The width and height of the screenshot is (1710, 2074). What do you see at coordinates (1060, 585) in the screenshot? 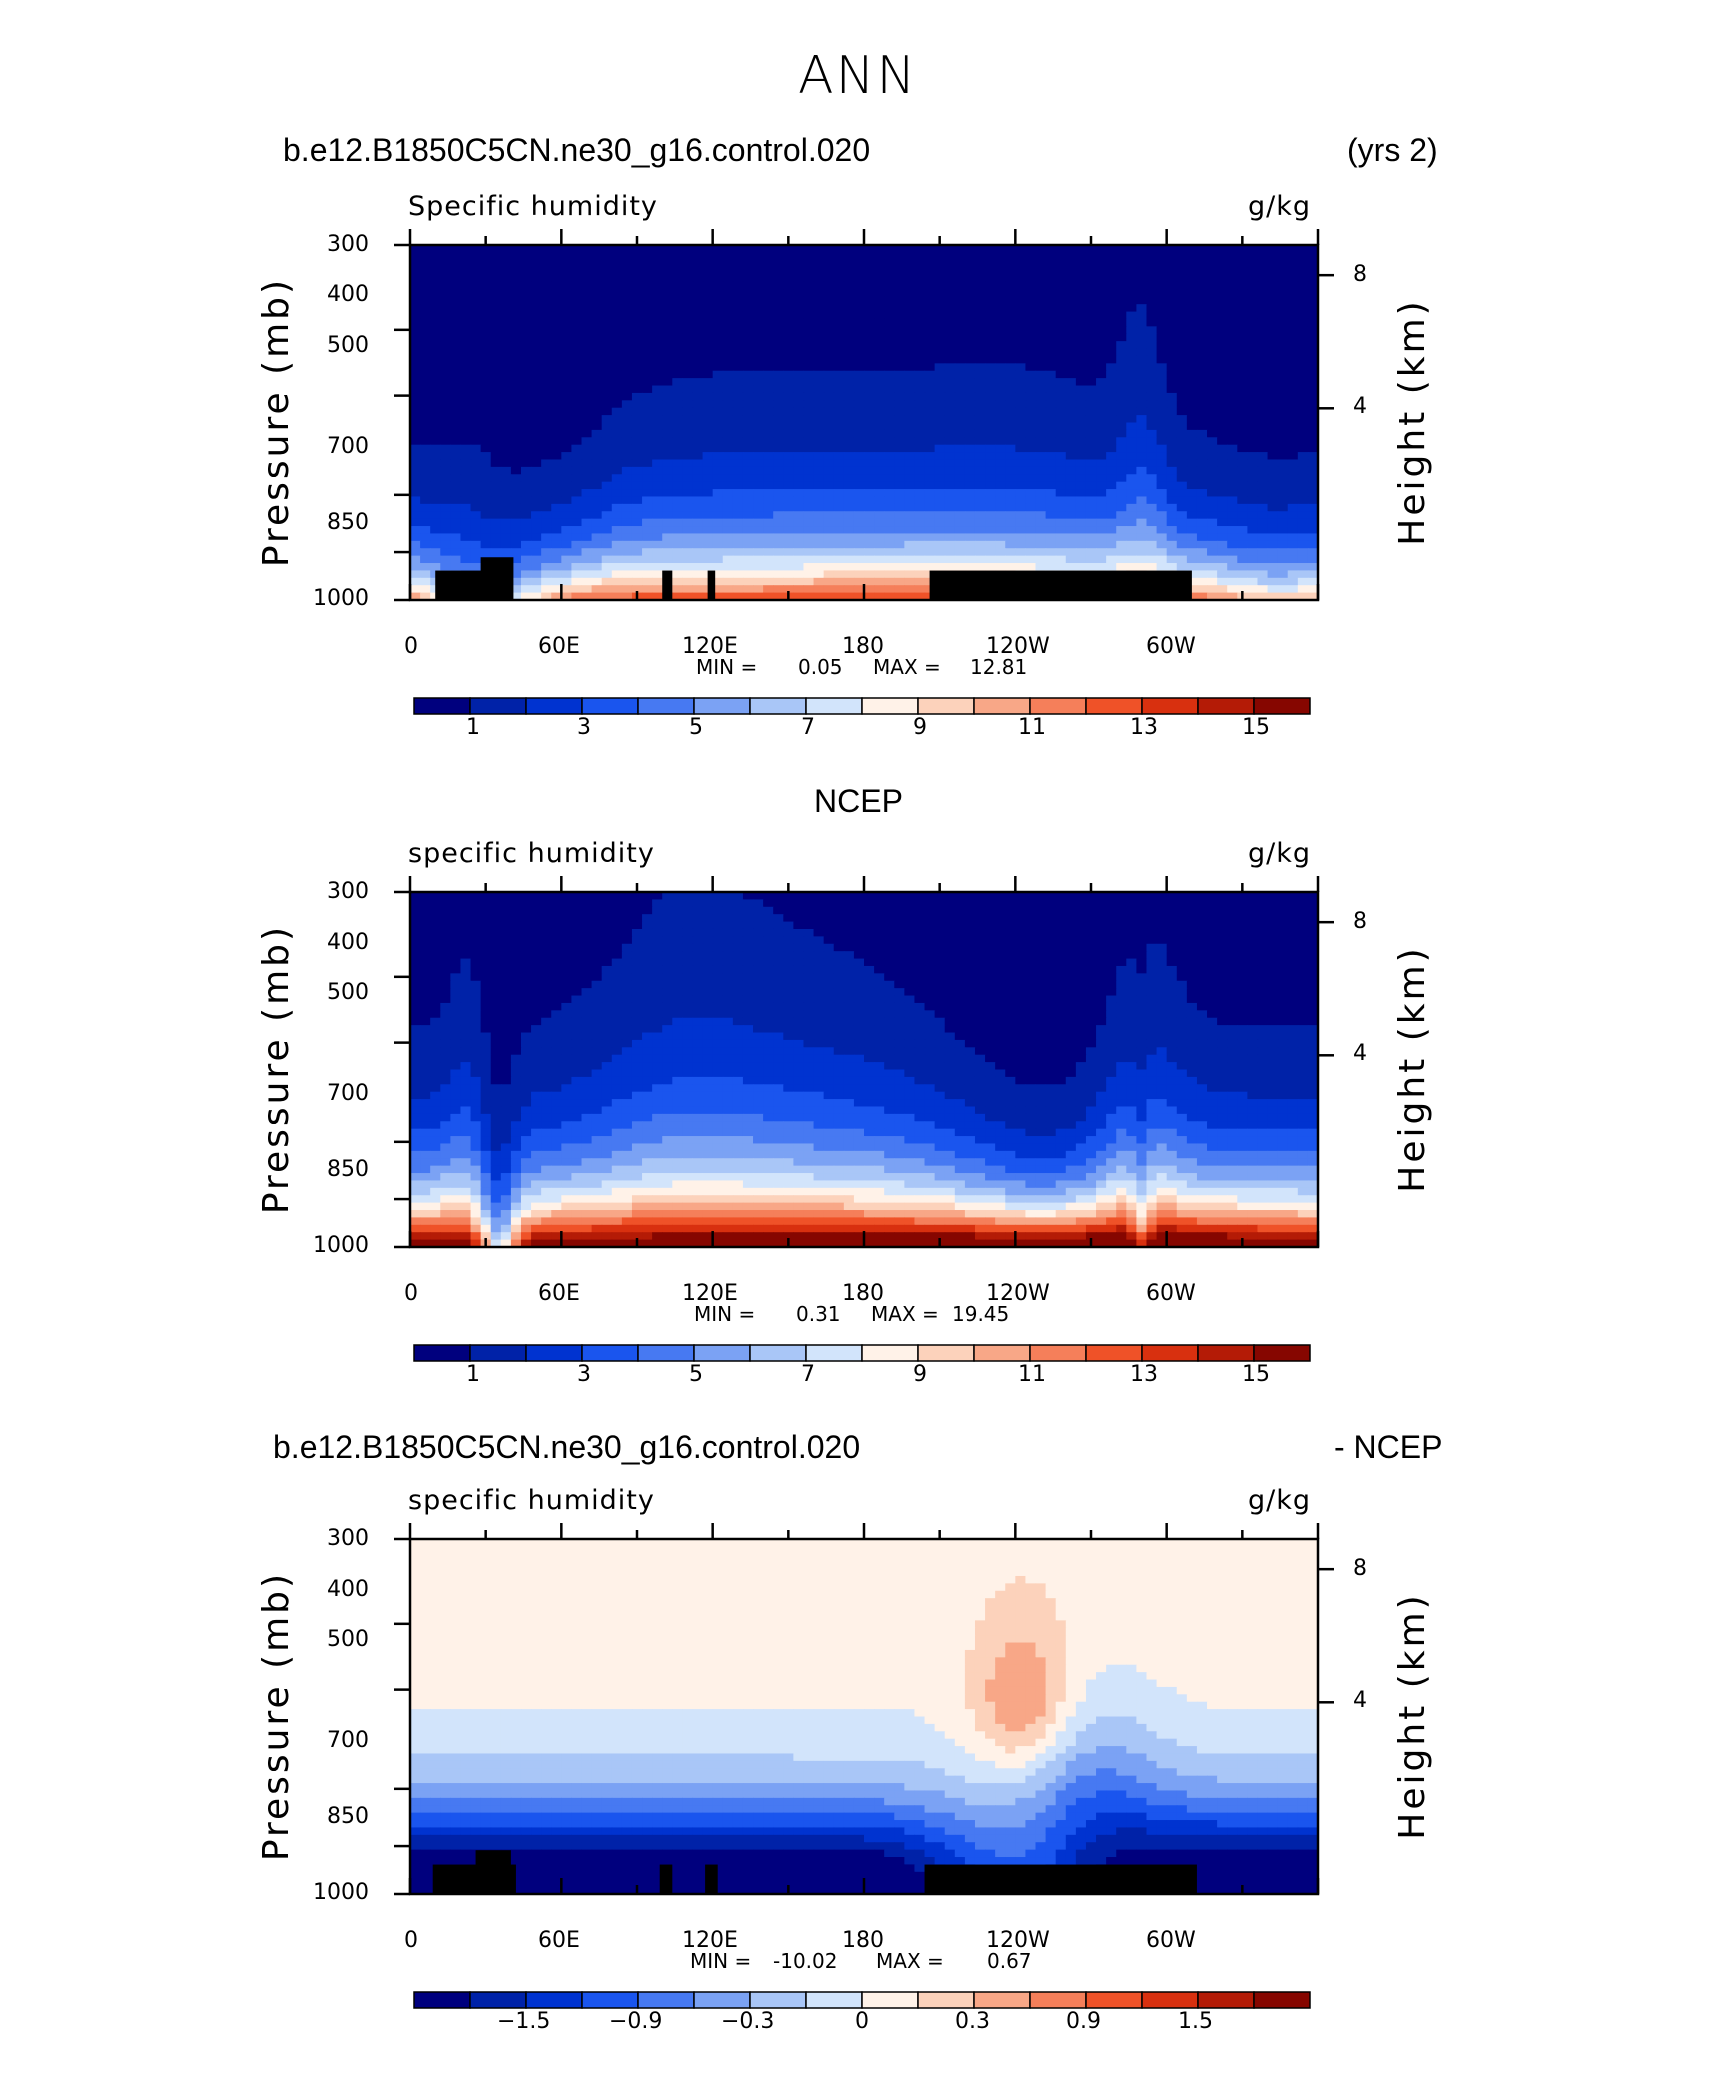
I see `terrain-mask` at bounding box center [1060, 585].